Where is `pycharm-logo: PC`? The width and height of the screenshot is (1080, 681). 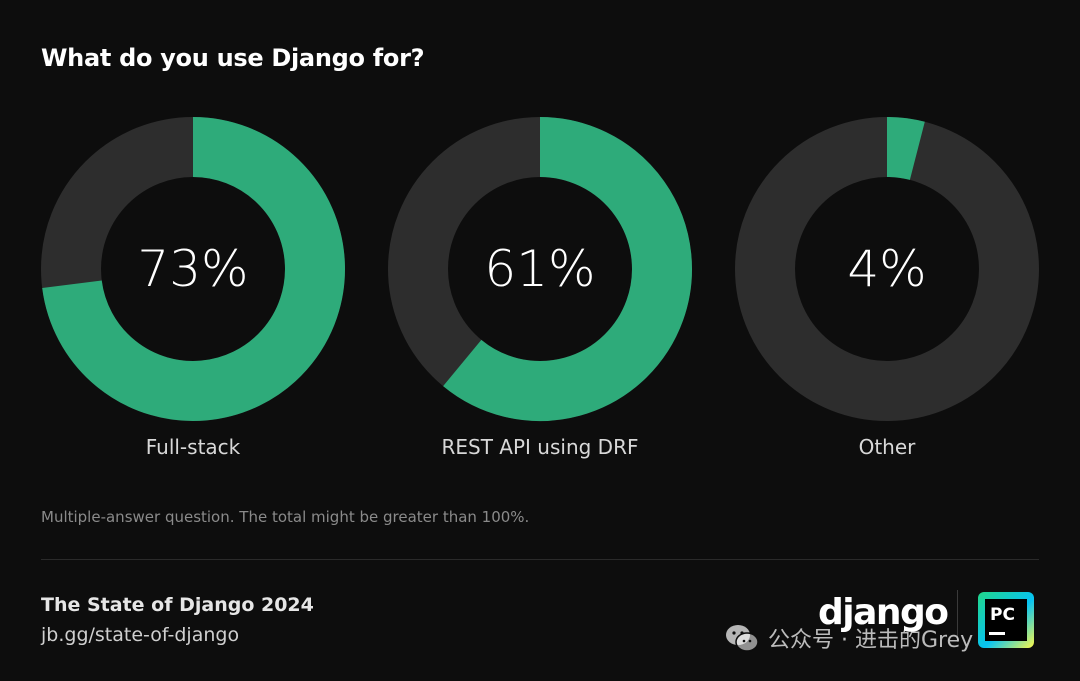 pycharm-logo: PC is located at coordinates (1006, 620).